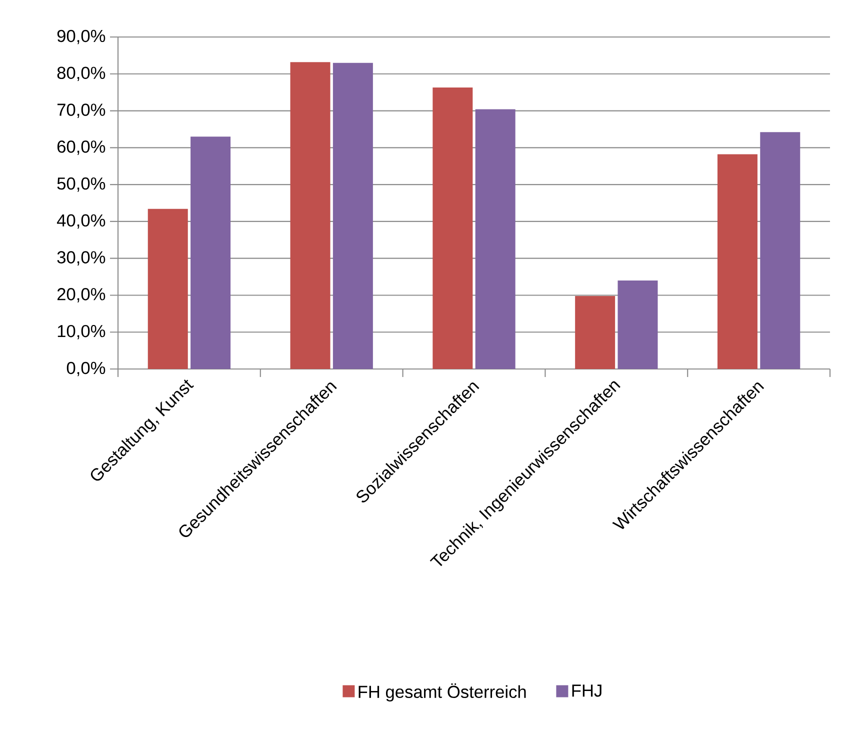  I want to click on legend-label: FH gesamt Österreich, so click(442, 692).